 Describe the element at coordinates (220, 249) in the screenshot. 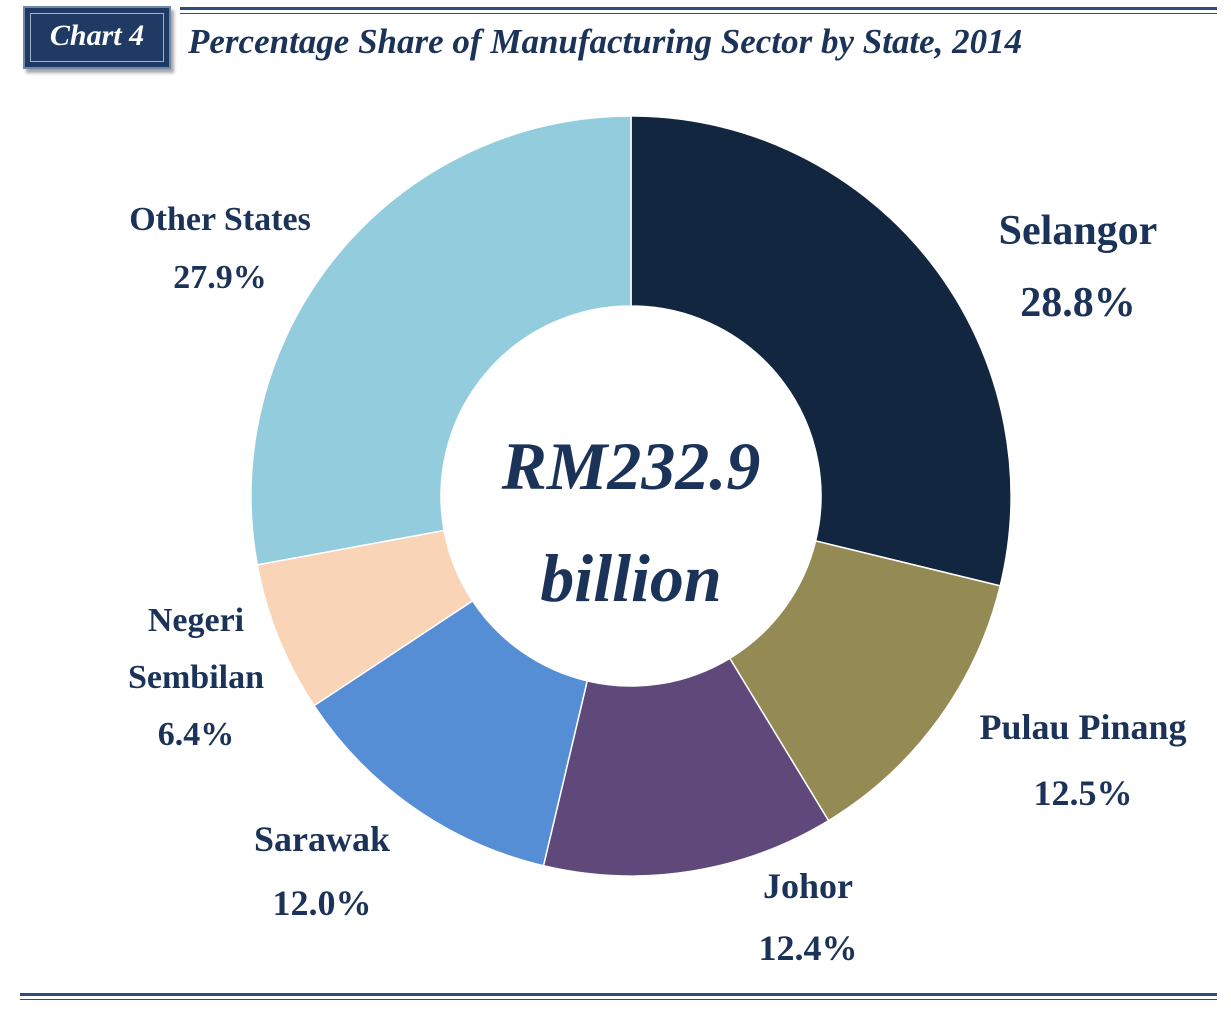

I see `label-other-states: Other States 27.9%` at that location.